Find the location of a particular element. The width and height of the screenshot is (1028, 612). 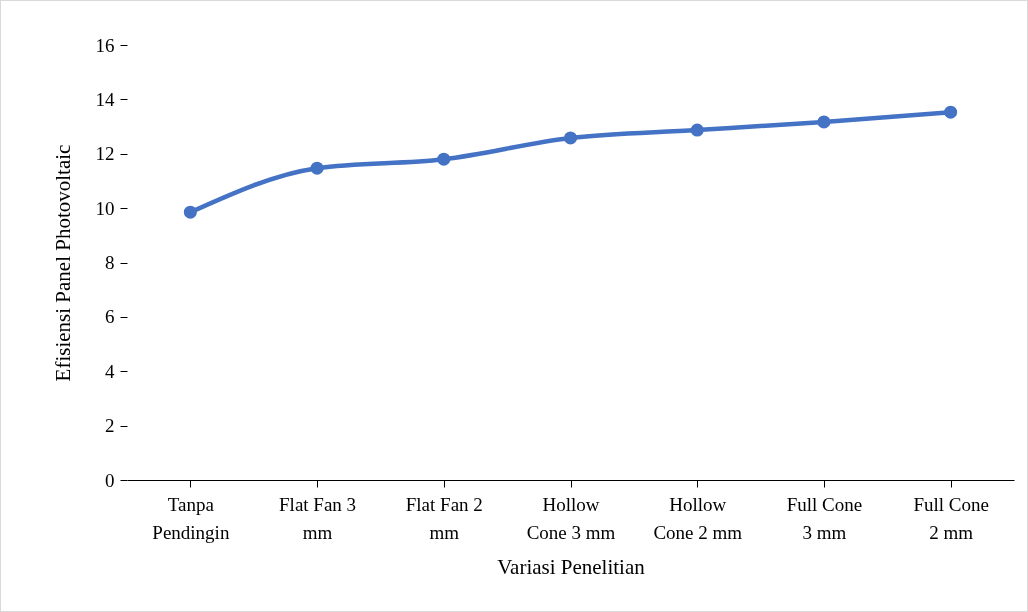

y-tick-label: 10 is located at coordinates (105, 208).